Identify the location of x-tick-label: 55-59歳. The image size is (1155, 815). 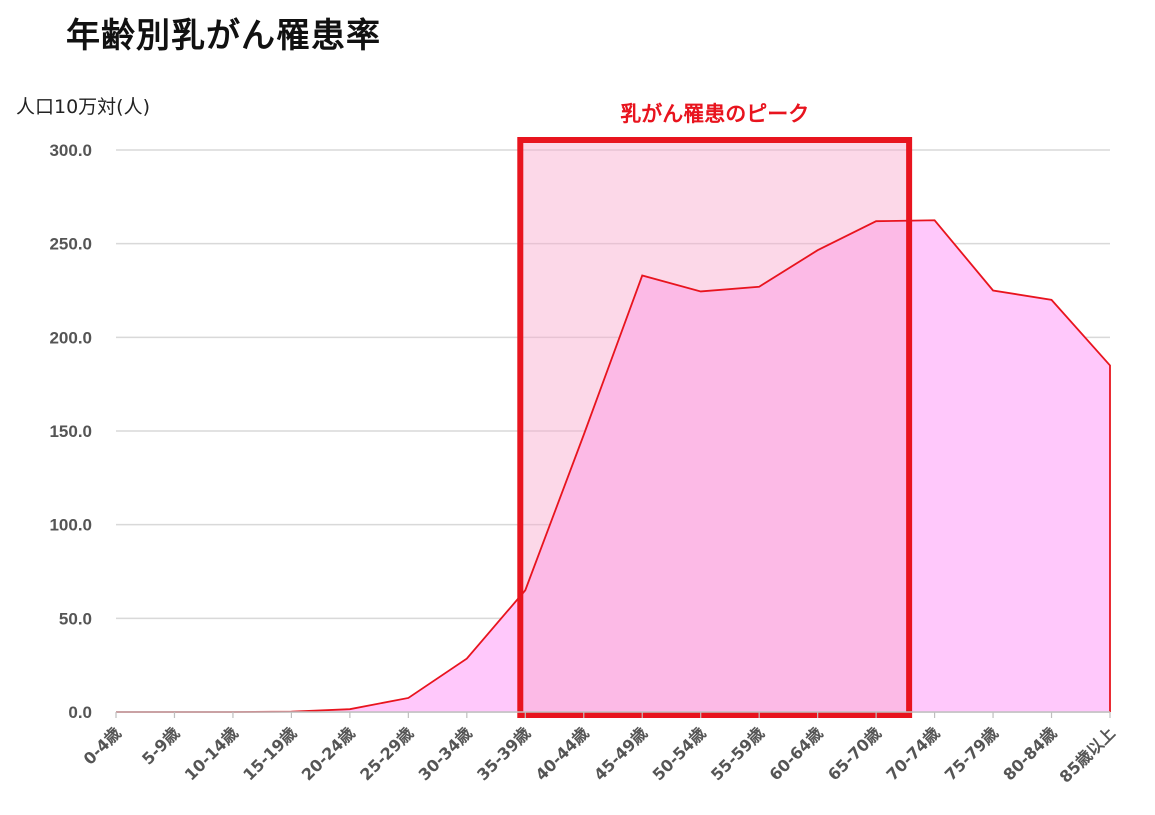
(737, 753).